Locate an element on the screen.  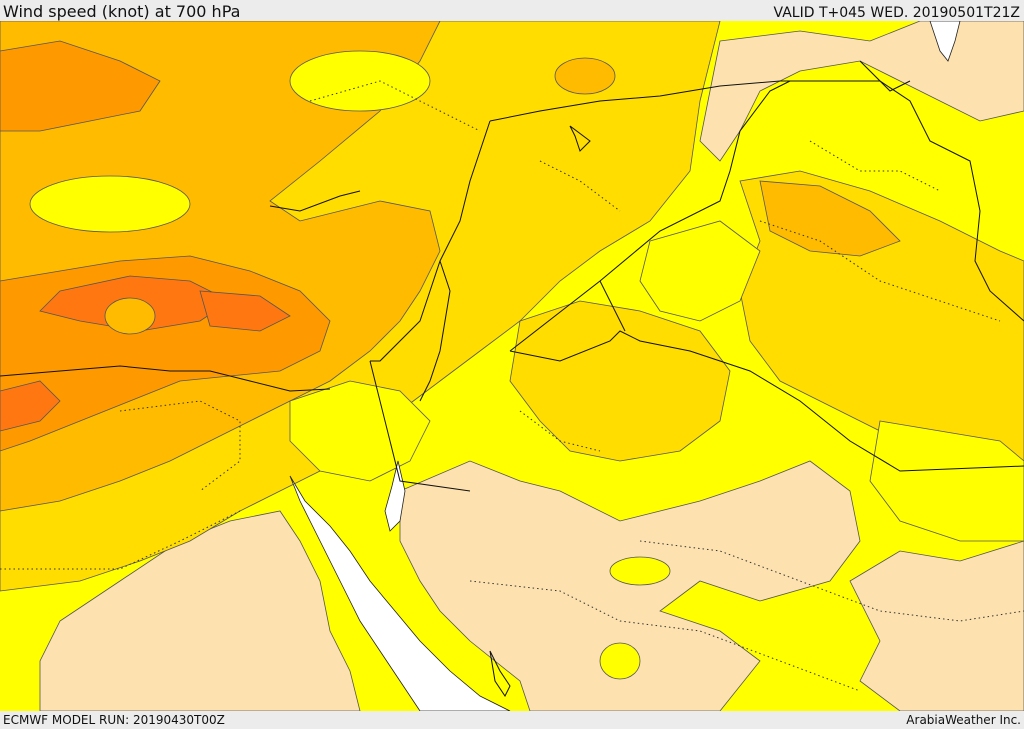
low-wind-pocket-west is located at coordinates (110, 204).